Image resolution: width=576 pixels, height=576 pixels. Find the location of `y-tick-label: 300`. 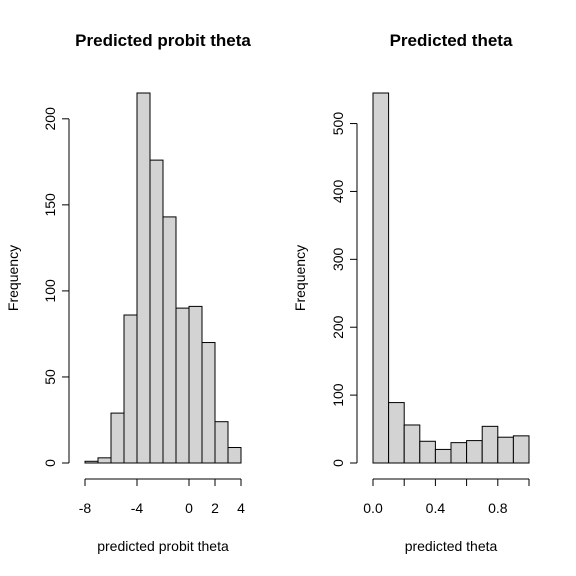

y-tick-label: 300 is located at coordinates (338, 259).